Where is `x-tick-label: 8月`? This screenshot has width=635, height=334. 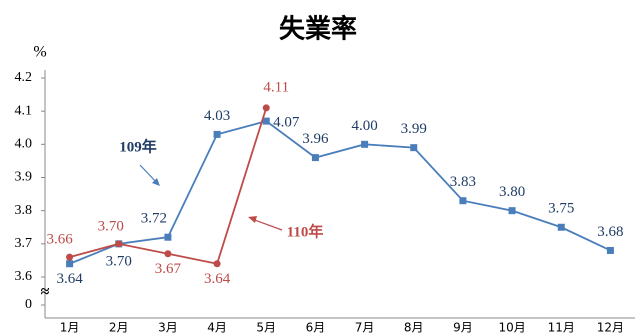
x-tick-label: 8月 is located at coordinates (414, 327).